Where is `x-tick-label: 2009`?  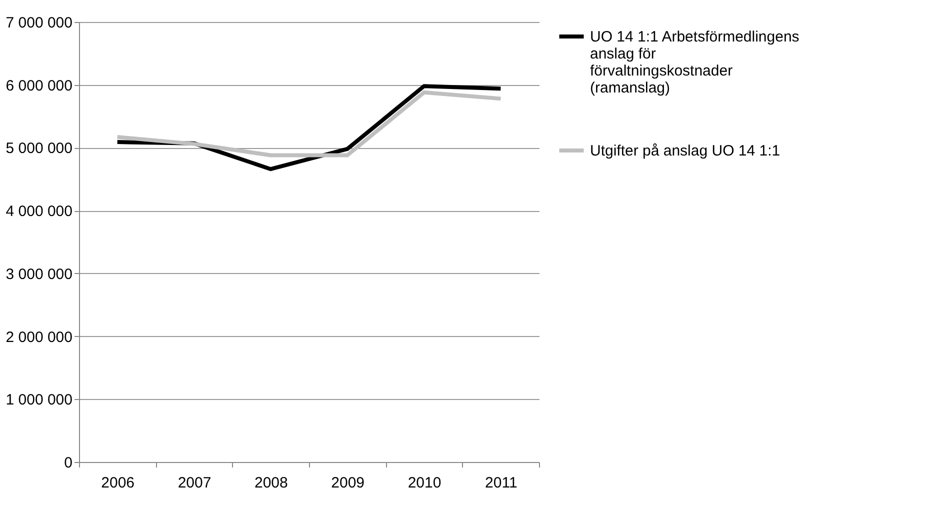
x-tick-label: 2009 is located at coordinates (348, 483).